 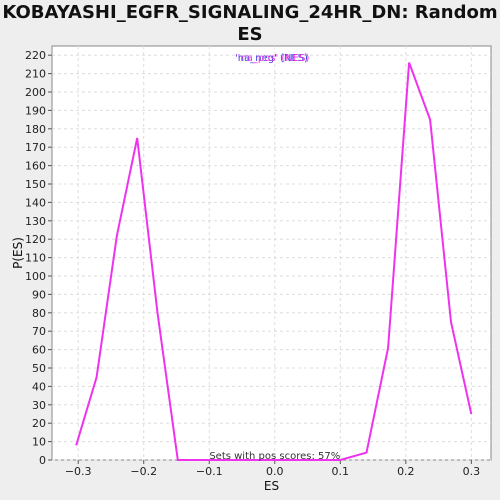 What do you see at coordinates (35, 239) in the screenshot?
I see `y-tick-label: 120` at bounding box center [35, 239].